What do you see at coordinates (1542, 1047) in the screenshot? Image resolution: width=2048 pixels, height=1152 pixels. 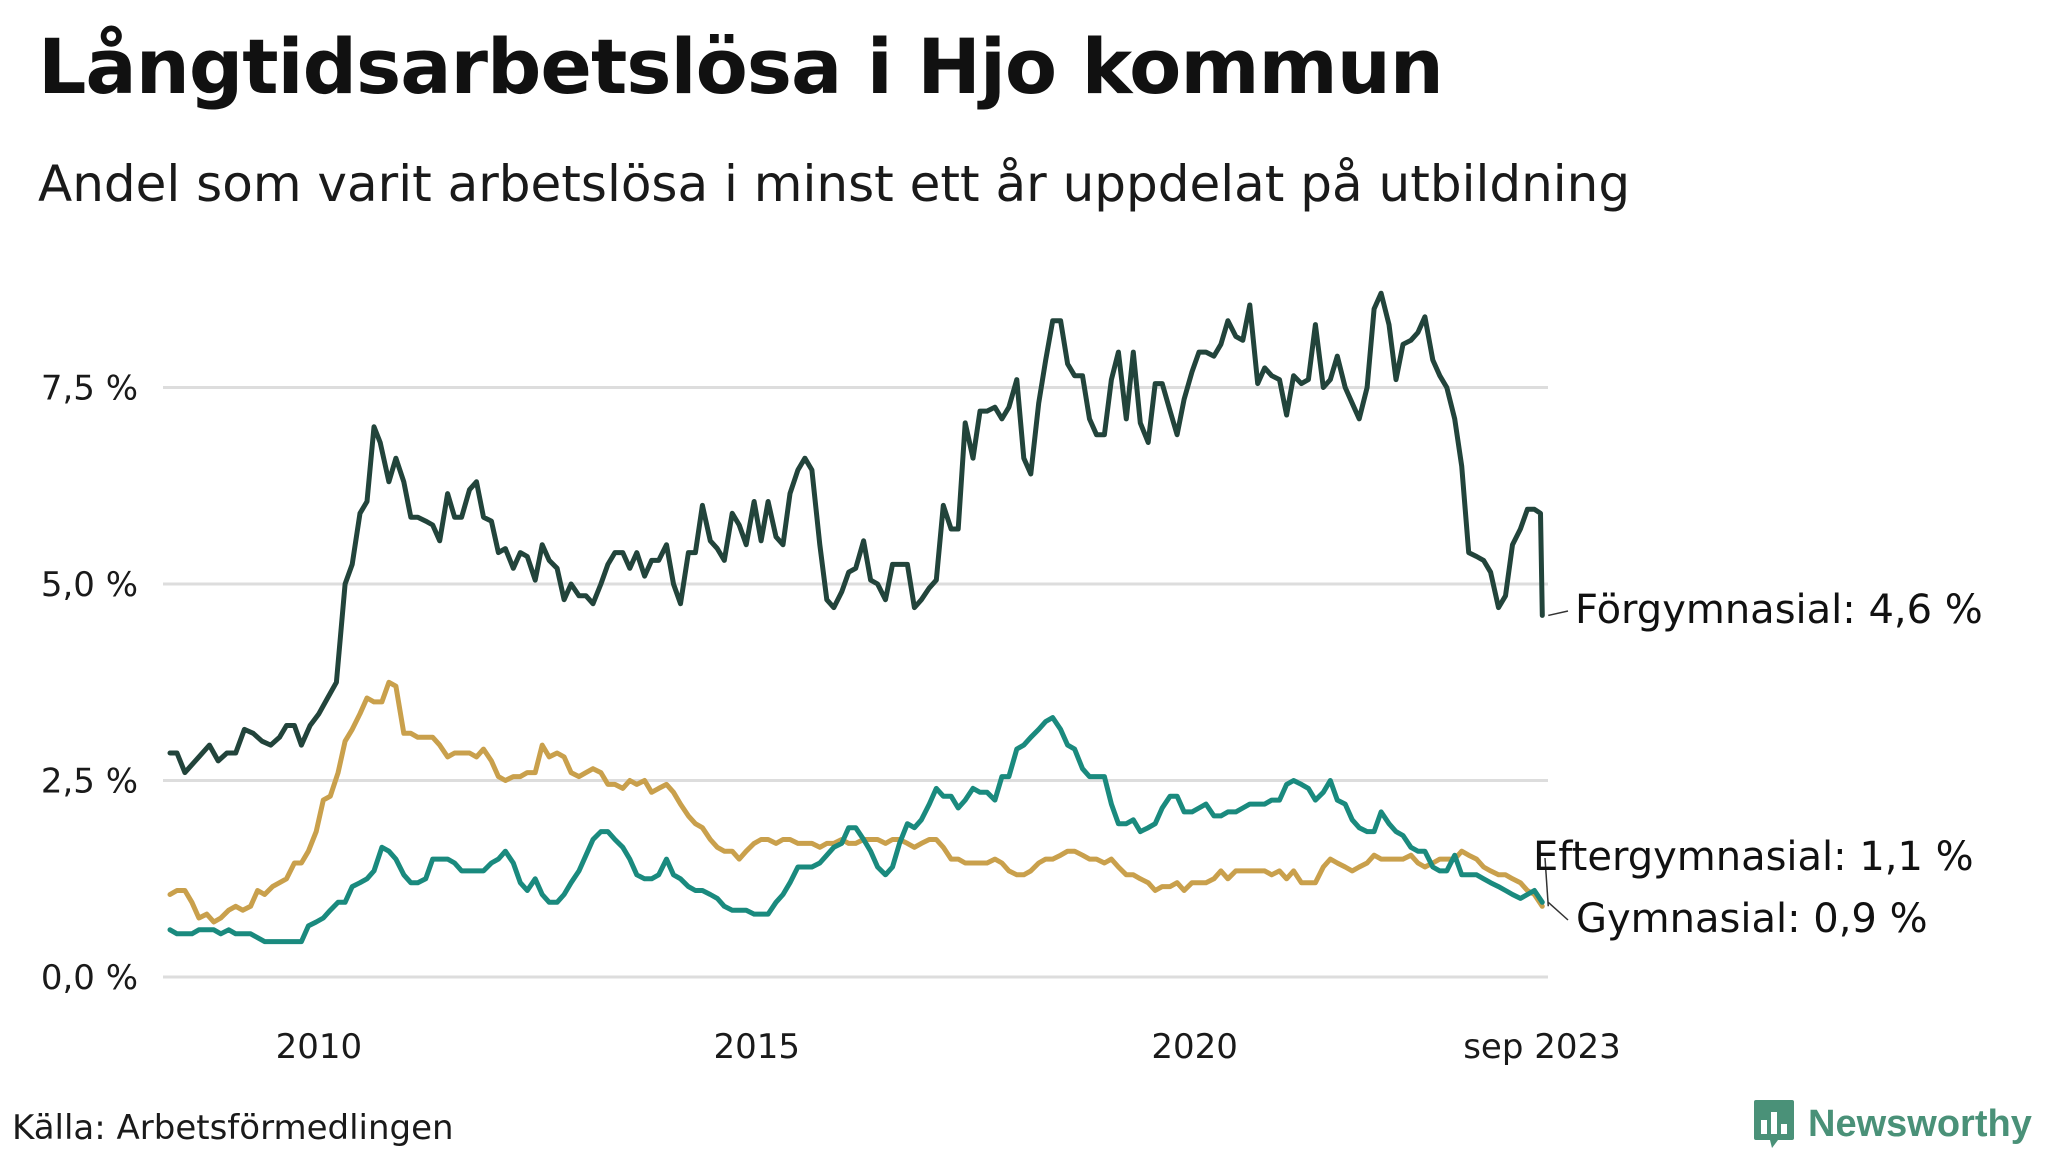 I see `x-tick-label: sep 2023` at bounding box center [1542, 1047].